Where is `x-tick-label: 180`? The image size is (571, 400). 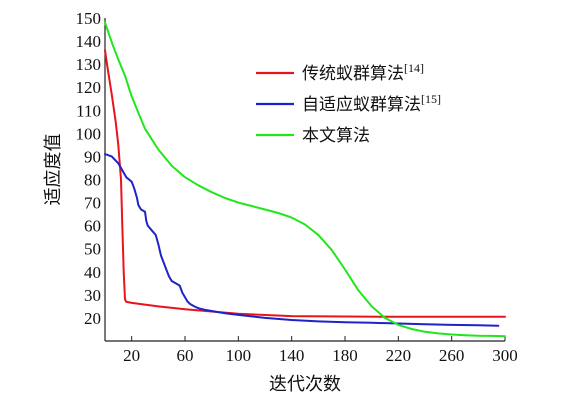 x-tick-label: 180 is located at coordinates (345, 355).